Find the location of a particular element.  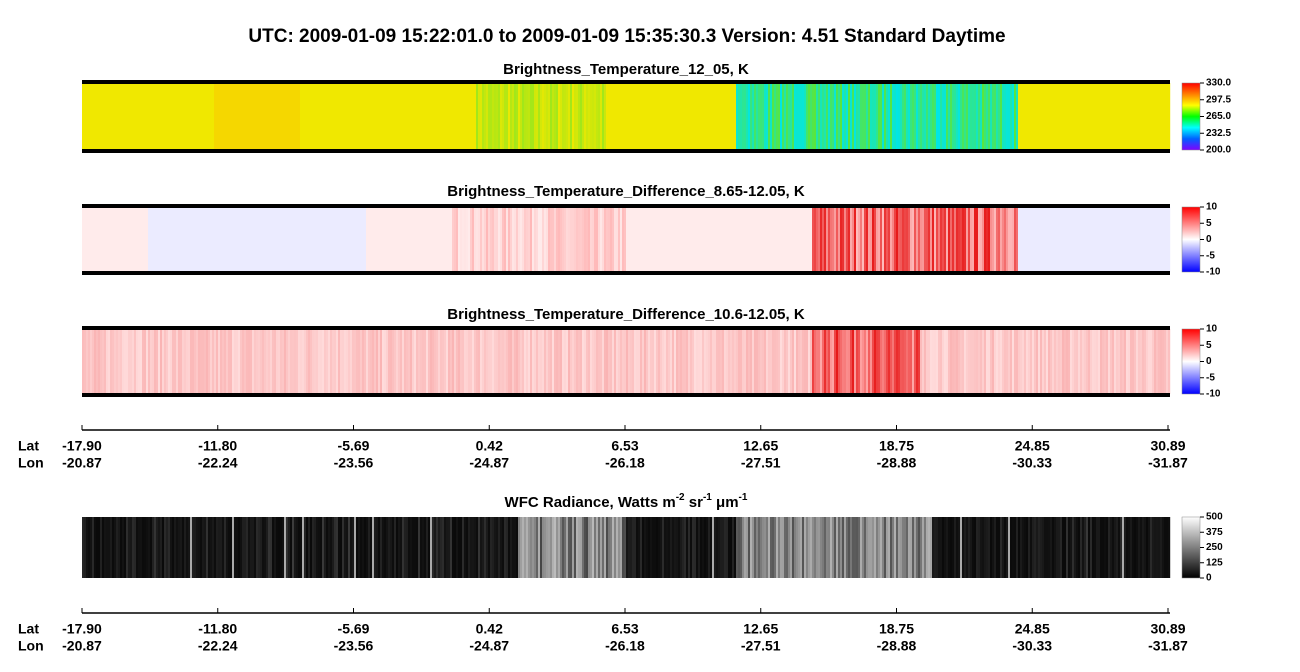

colorbar-tick-label: 297.5 is located at coordinates (1218, 99).